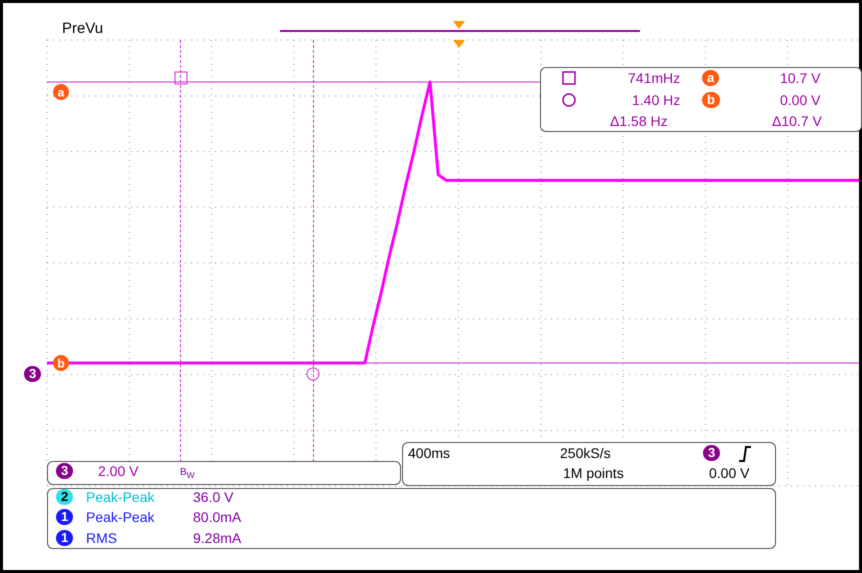 The width and height of the screenshot is (862, 573). What do you see at coordinates (65, 497) in the screenshot?
I see `text: 2` at bounding box center [65, 497].